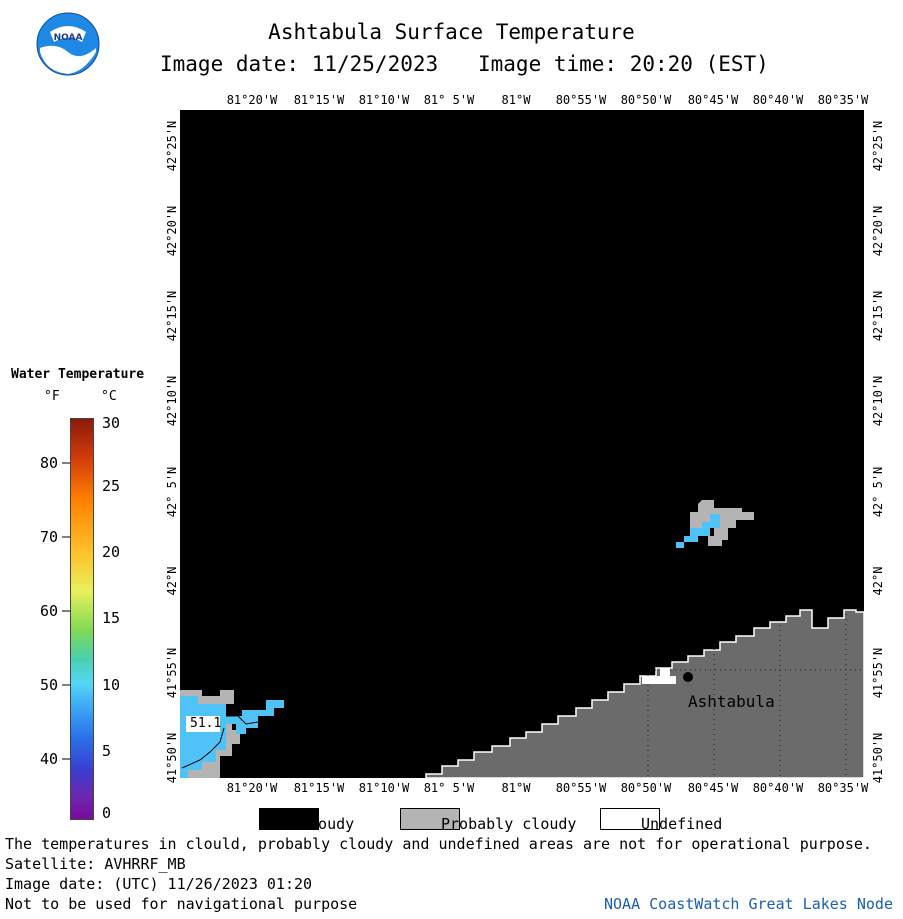 This screenshot has width=903, height=919. I want to click on noaa-logo-icon: NOAA, so click(68, 44).